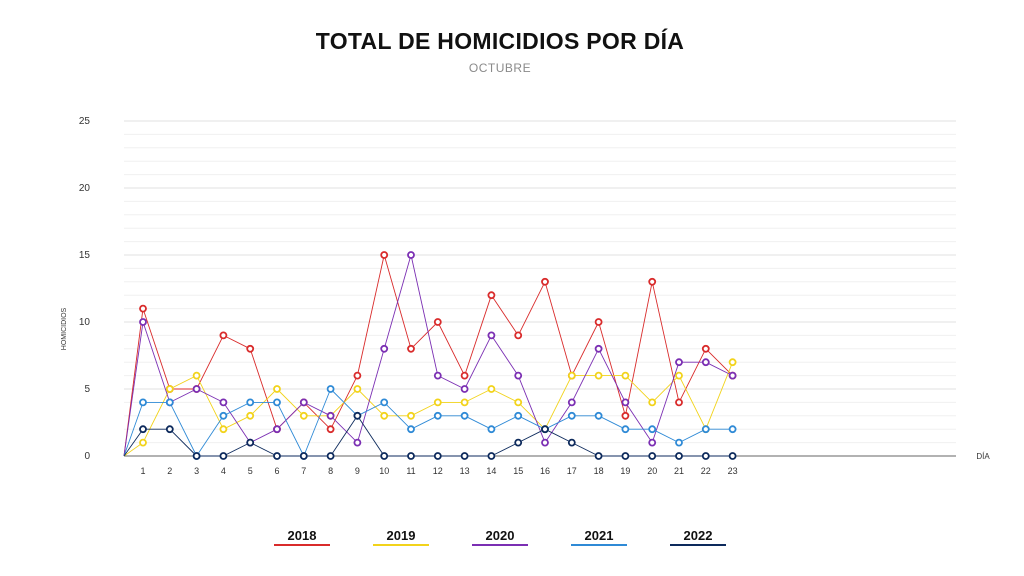 Image resolution: width=1024 pixels, height=576 pixels. I want to click on series-line-2022, so click(428, 436).